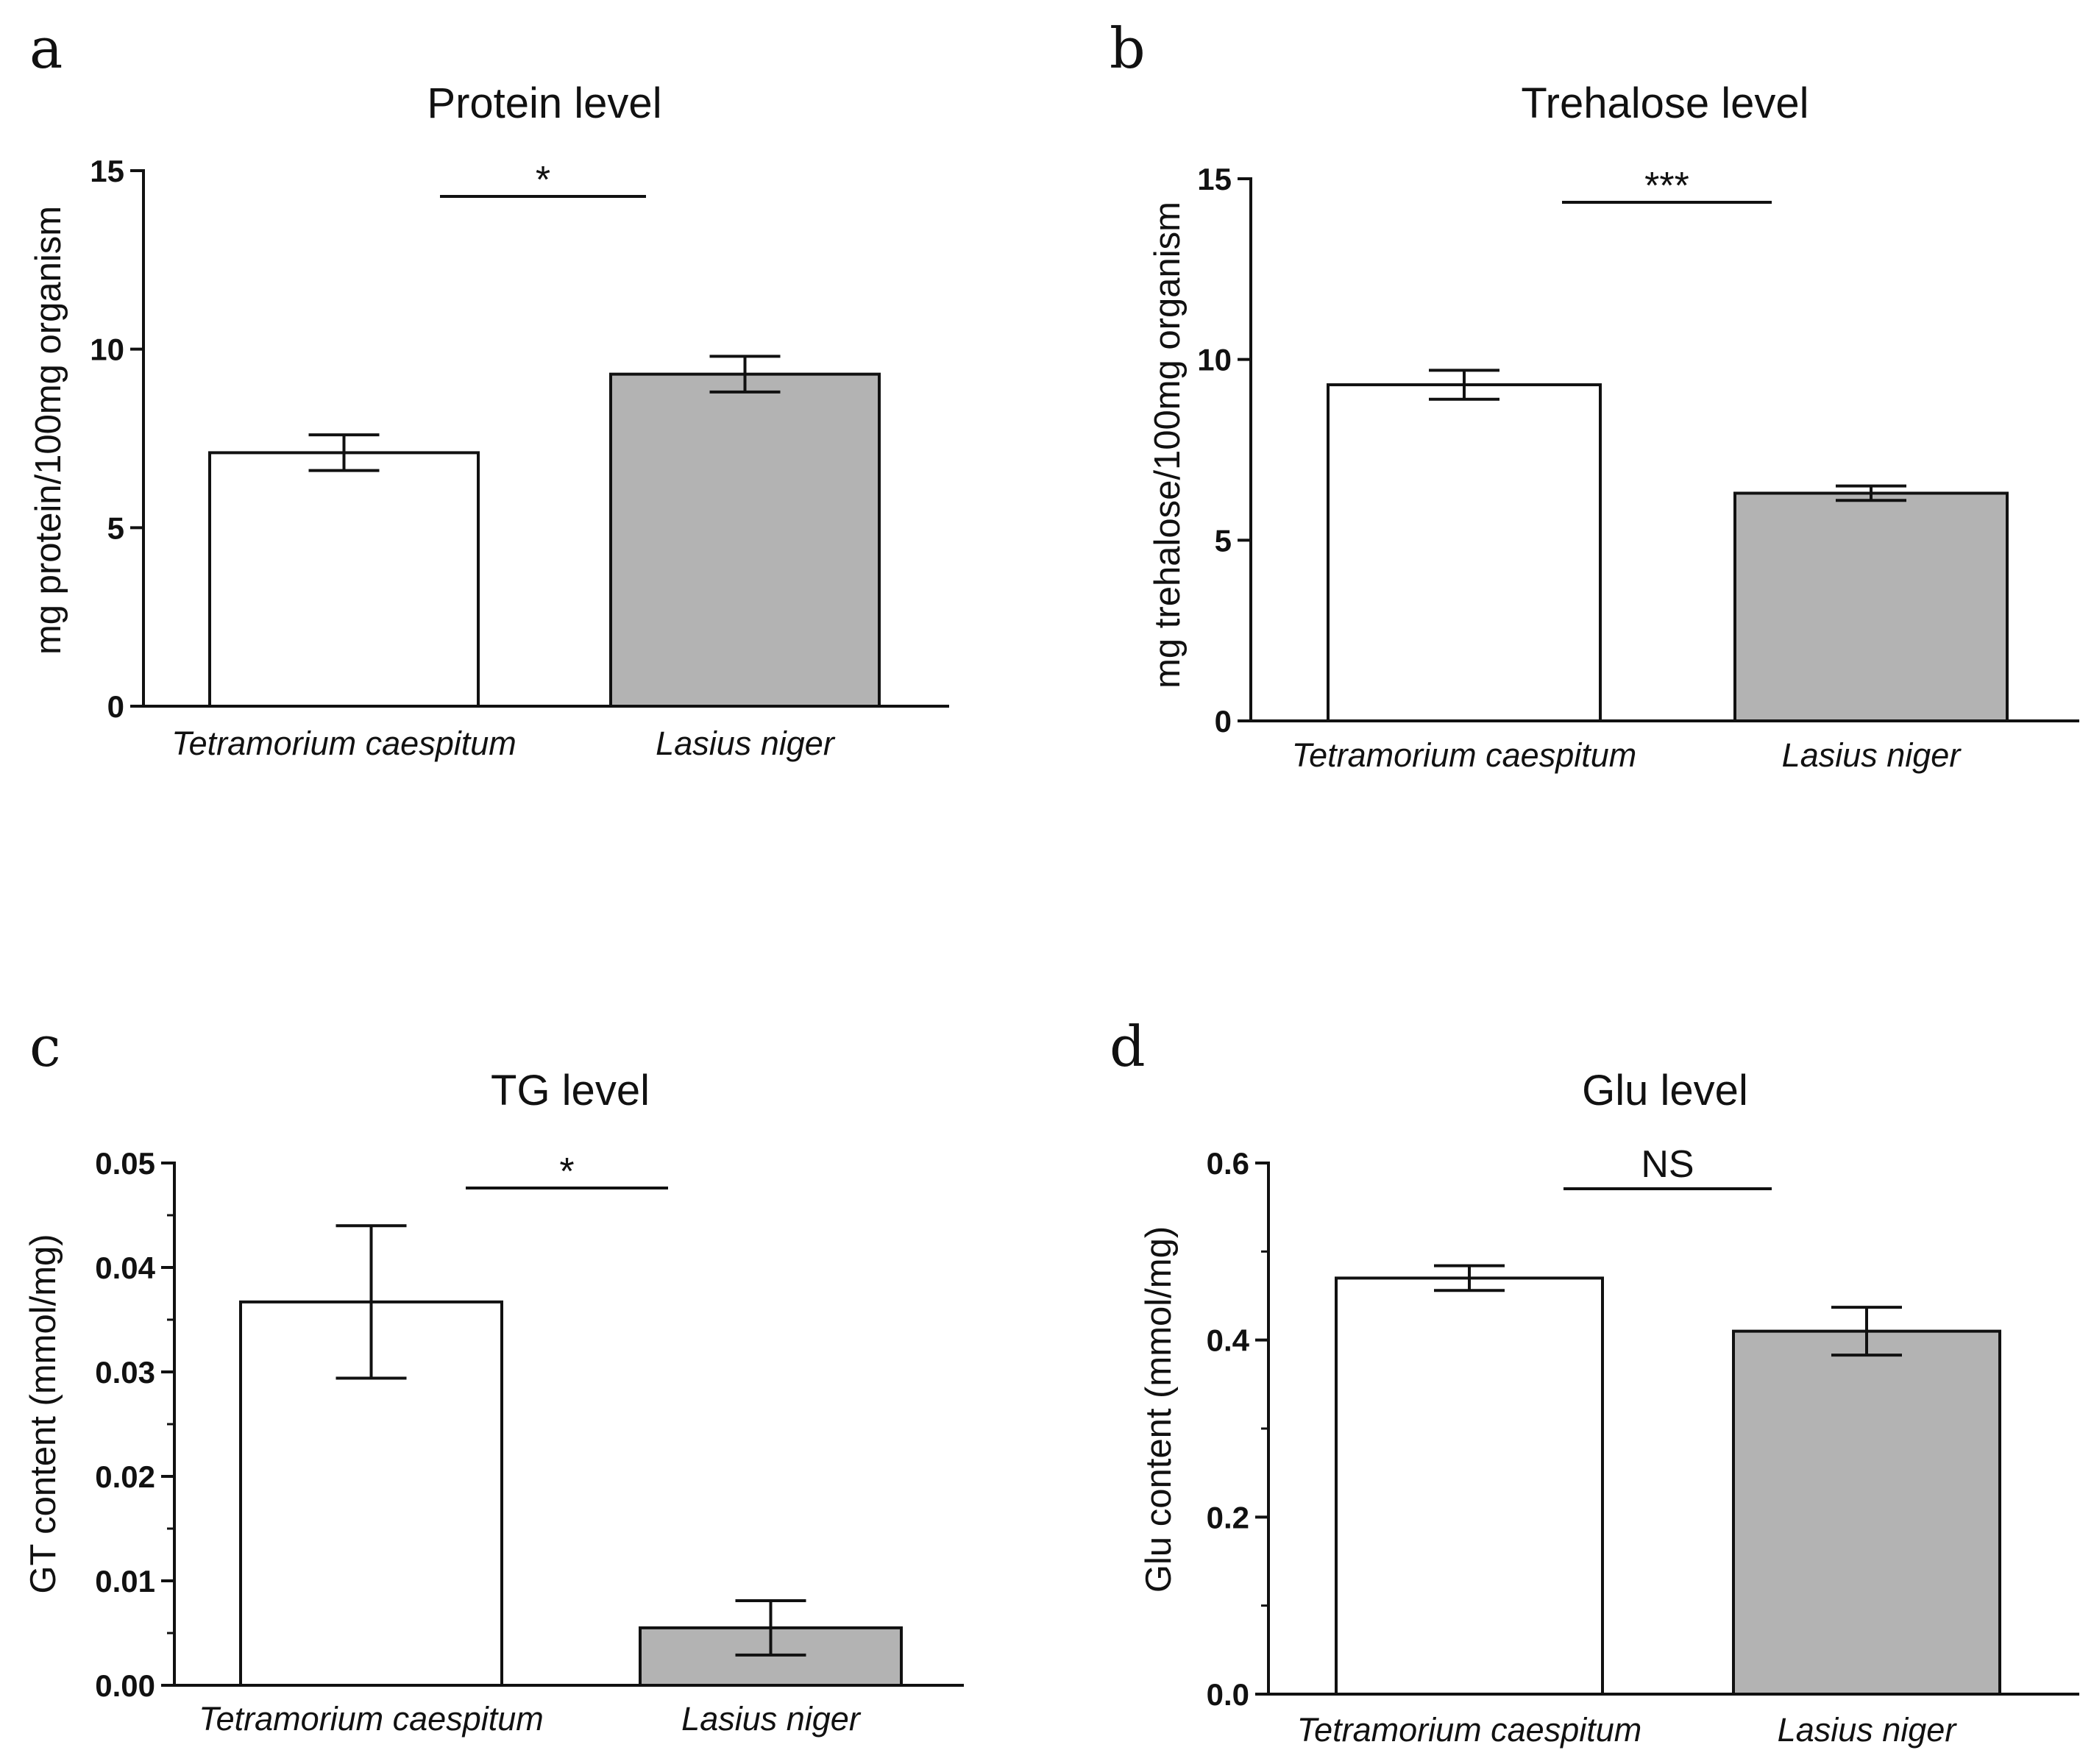 This screenshot has width=2080, height=1764. I want to click on y-tick-label: 0.00, so click(125, 1685).